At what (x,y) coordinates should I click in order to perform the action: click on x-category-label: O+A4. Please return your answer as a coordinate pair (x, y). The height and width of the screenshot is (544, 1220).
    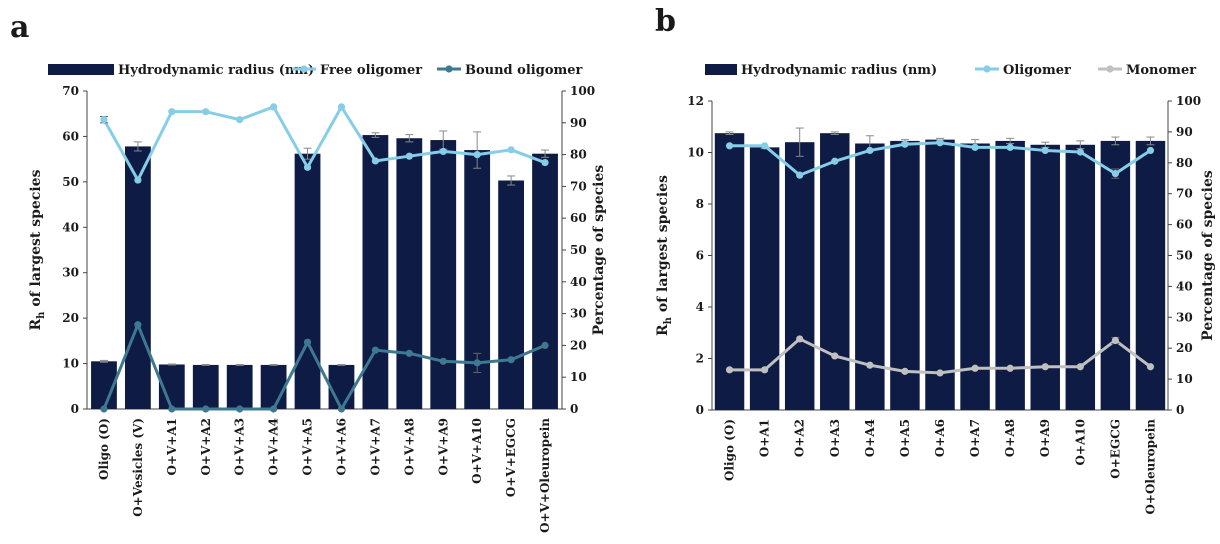
    Looking at the image, I should click on (870, 438).